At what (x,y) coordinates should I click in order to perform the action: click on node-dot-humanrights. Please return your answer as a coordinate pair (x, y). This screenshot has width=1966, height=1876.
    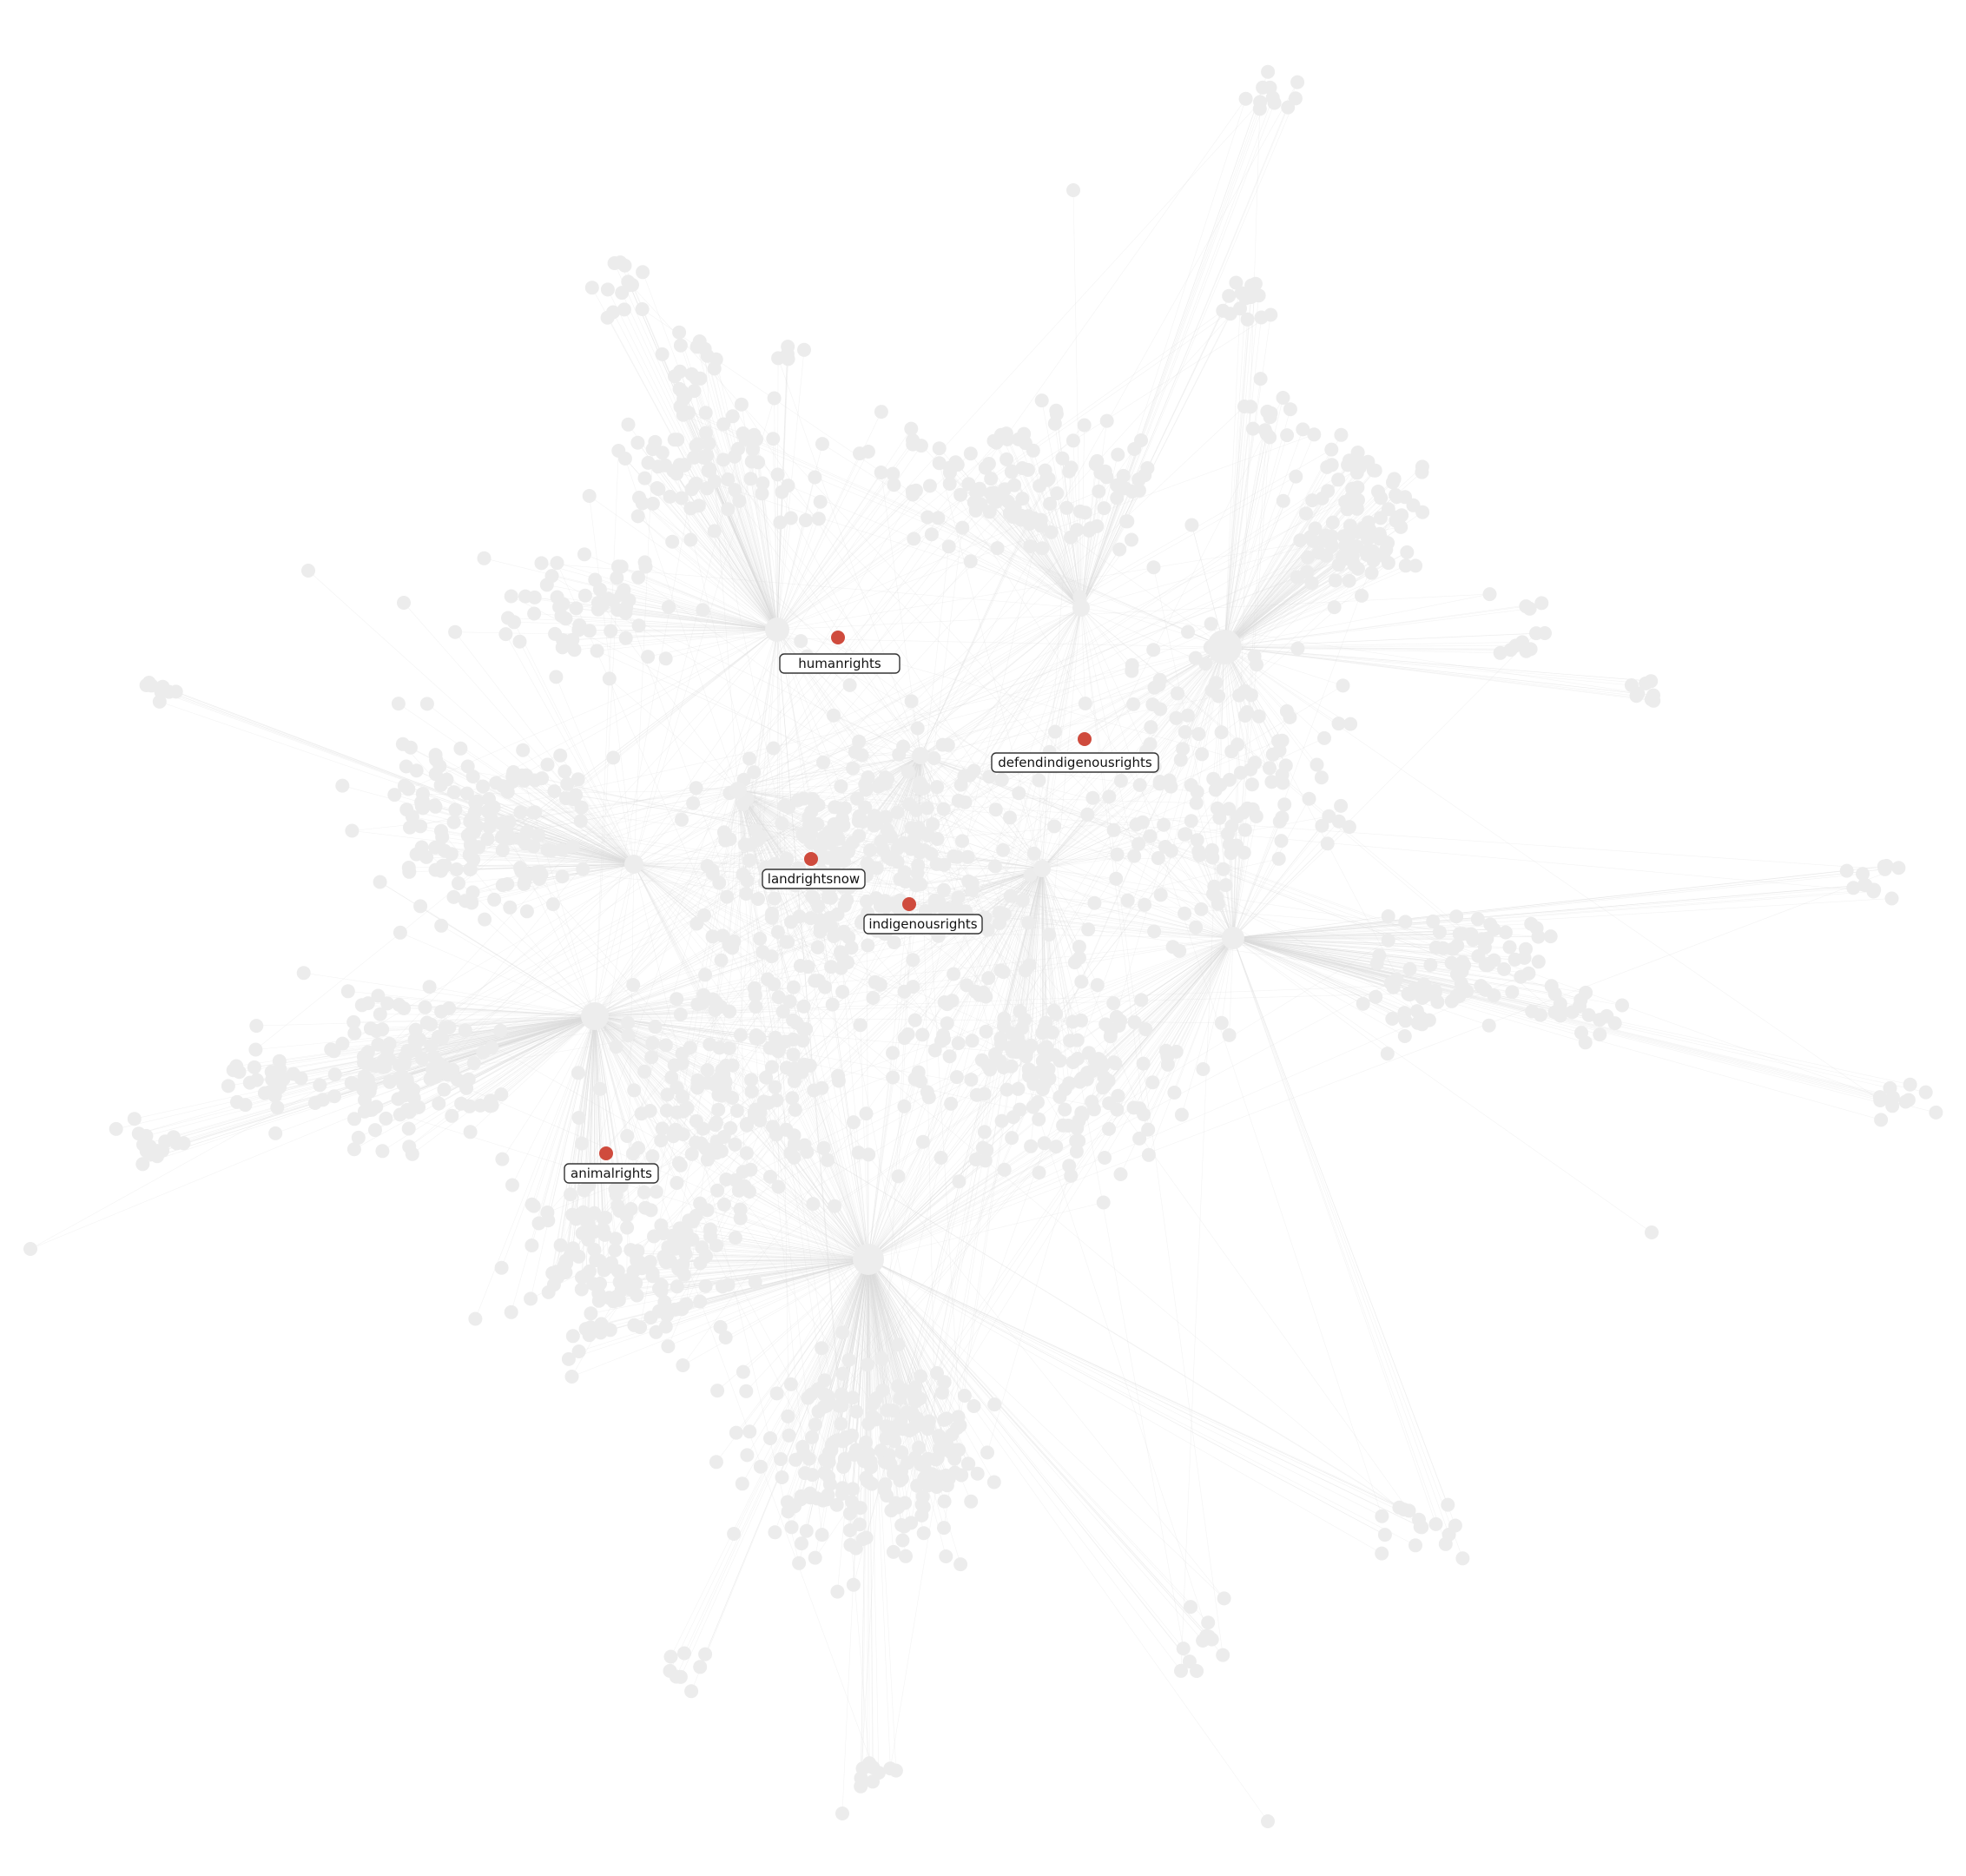
    Looking at the image, I should click on (838, 637).